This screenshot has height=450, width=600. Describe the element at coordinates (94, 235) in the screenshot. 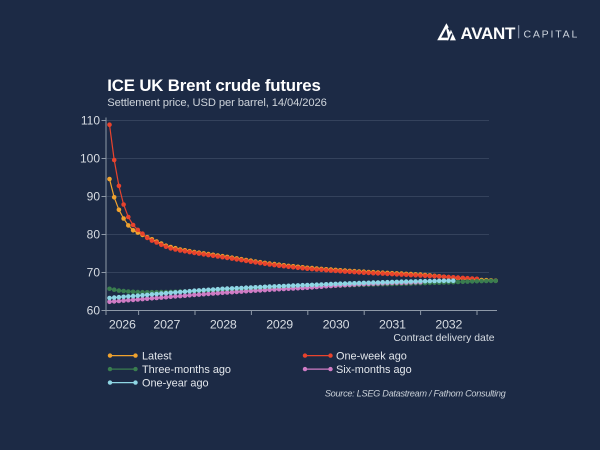

I see `svg-text: 80` at that location.